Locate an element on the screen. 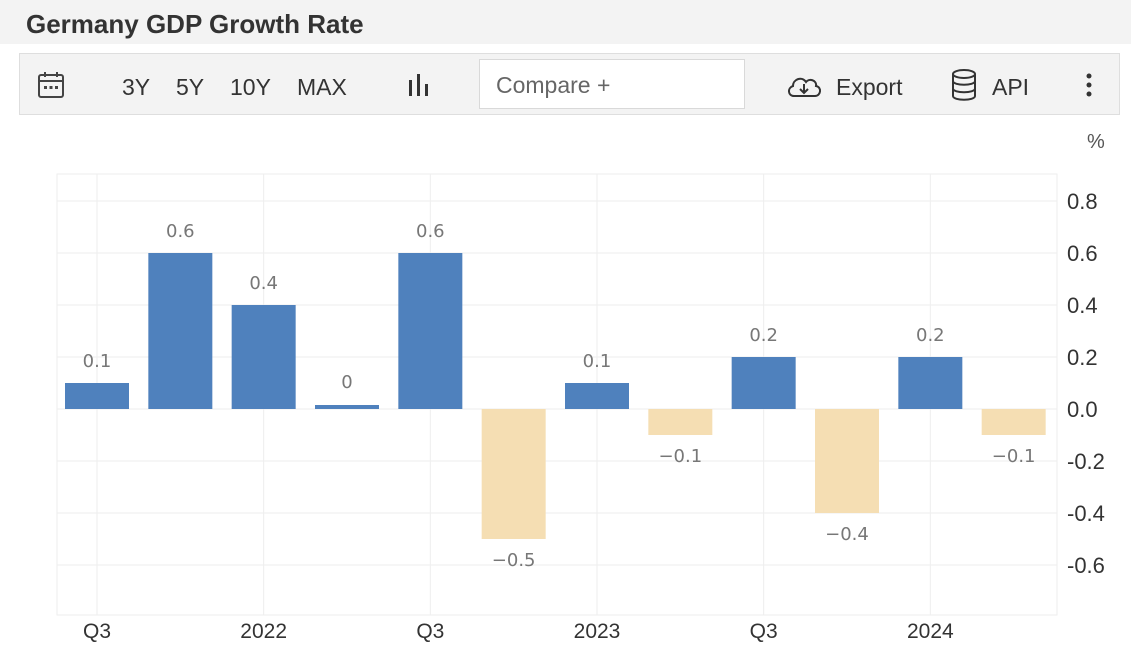  x-tick-label: 2023 is located at coordinates (597, 631).